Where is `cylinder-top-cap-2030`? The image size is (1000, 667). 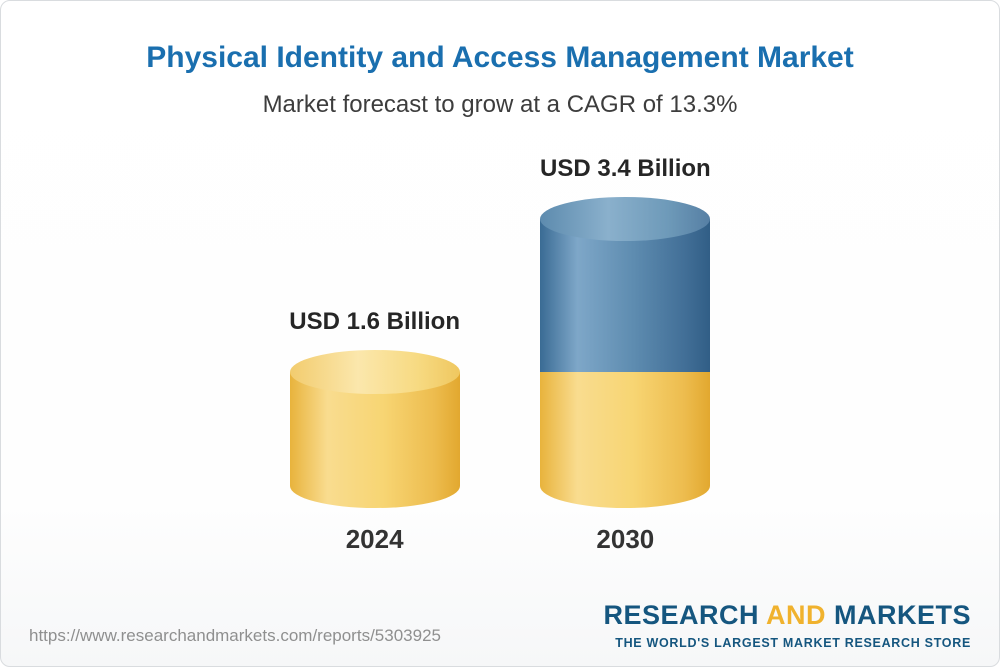 cylinder-top-cap-2030 is located at coordinates (625, 219).